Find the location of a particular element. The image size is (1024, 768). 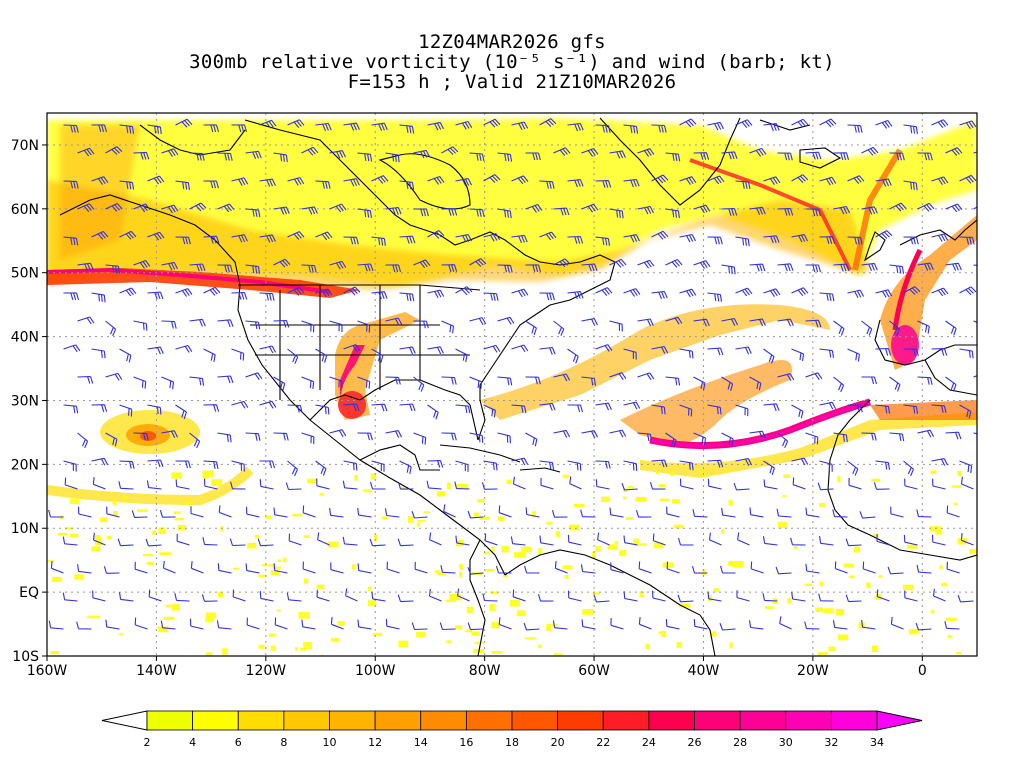

longitude-axis: 160W 140W 120W 100W 80W 60W 40W 20W 0 is located at coordinates (477, 667).